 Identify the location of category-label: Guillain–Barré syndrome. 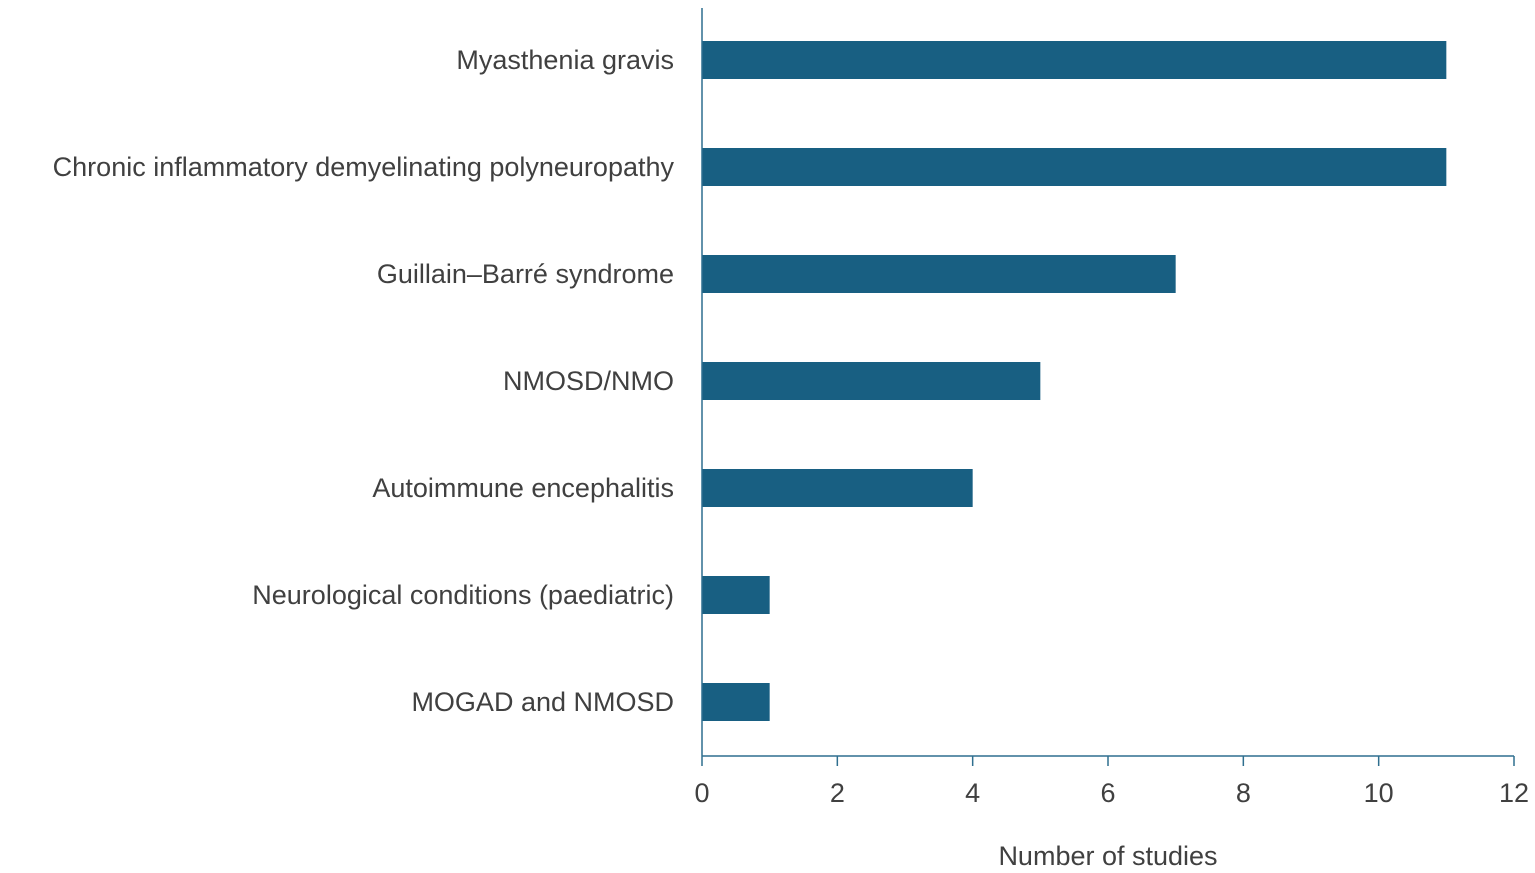
(525, 274).